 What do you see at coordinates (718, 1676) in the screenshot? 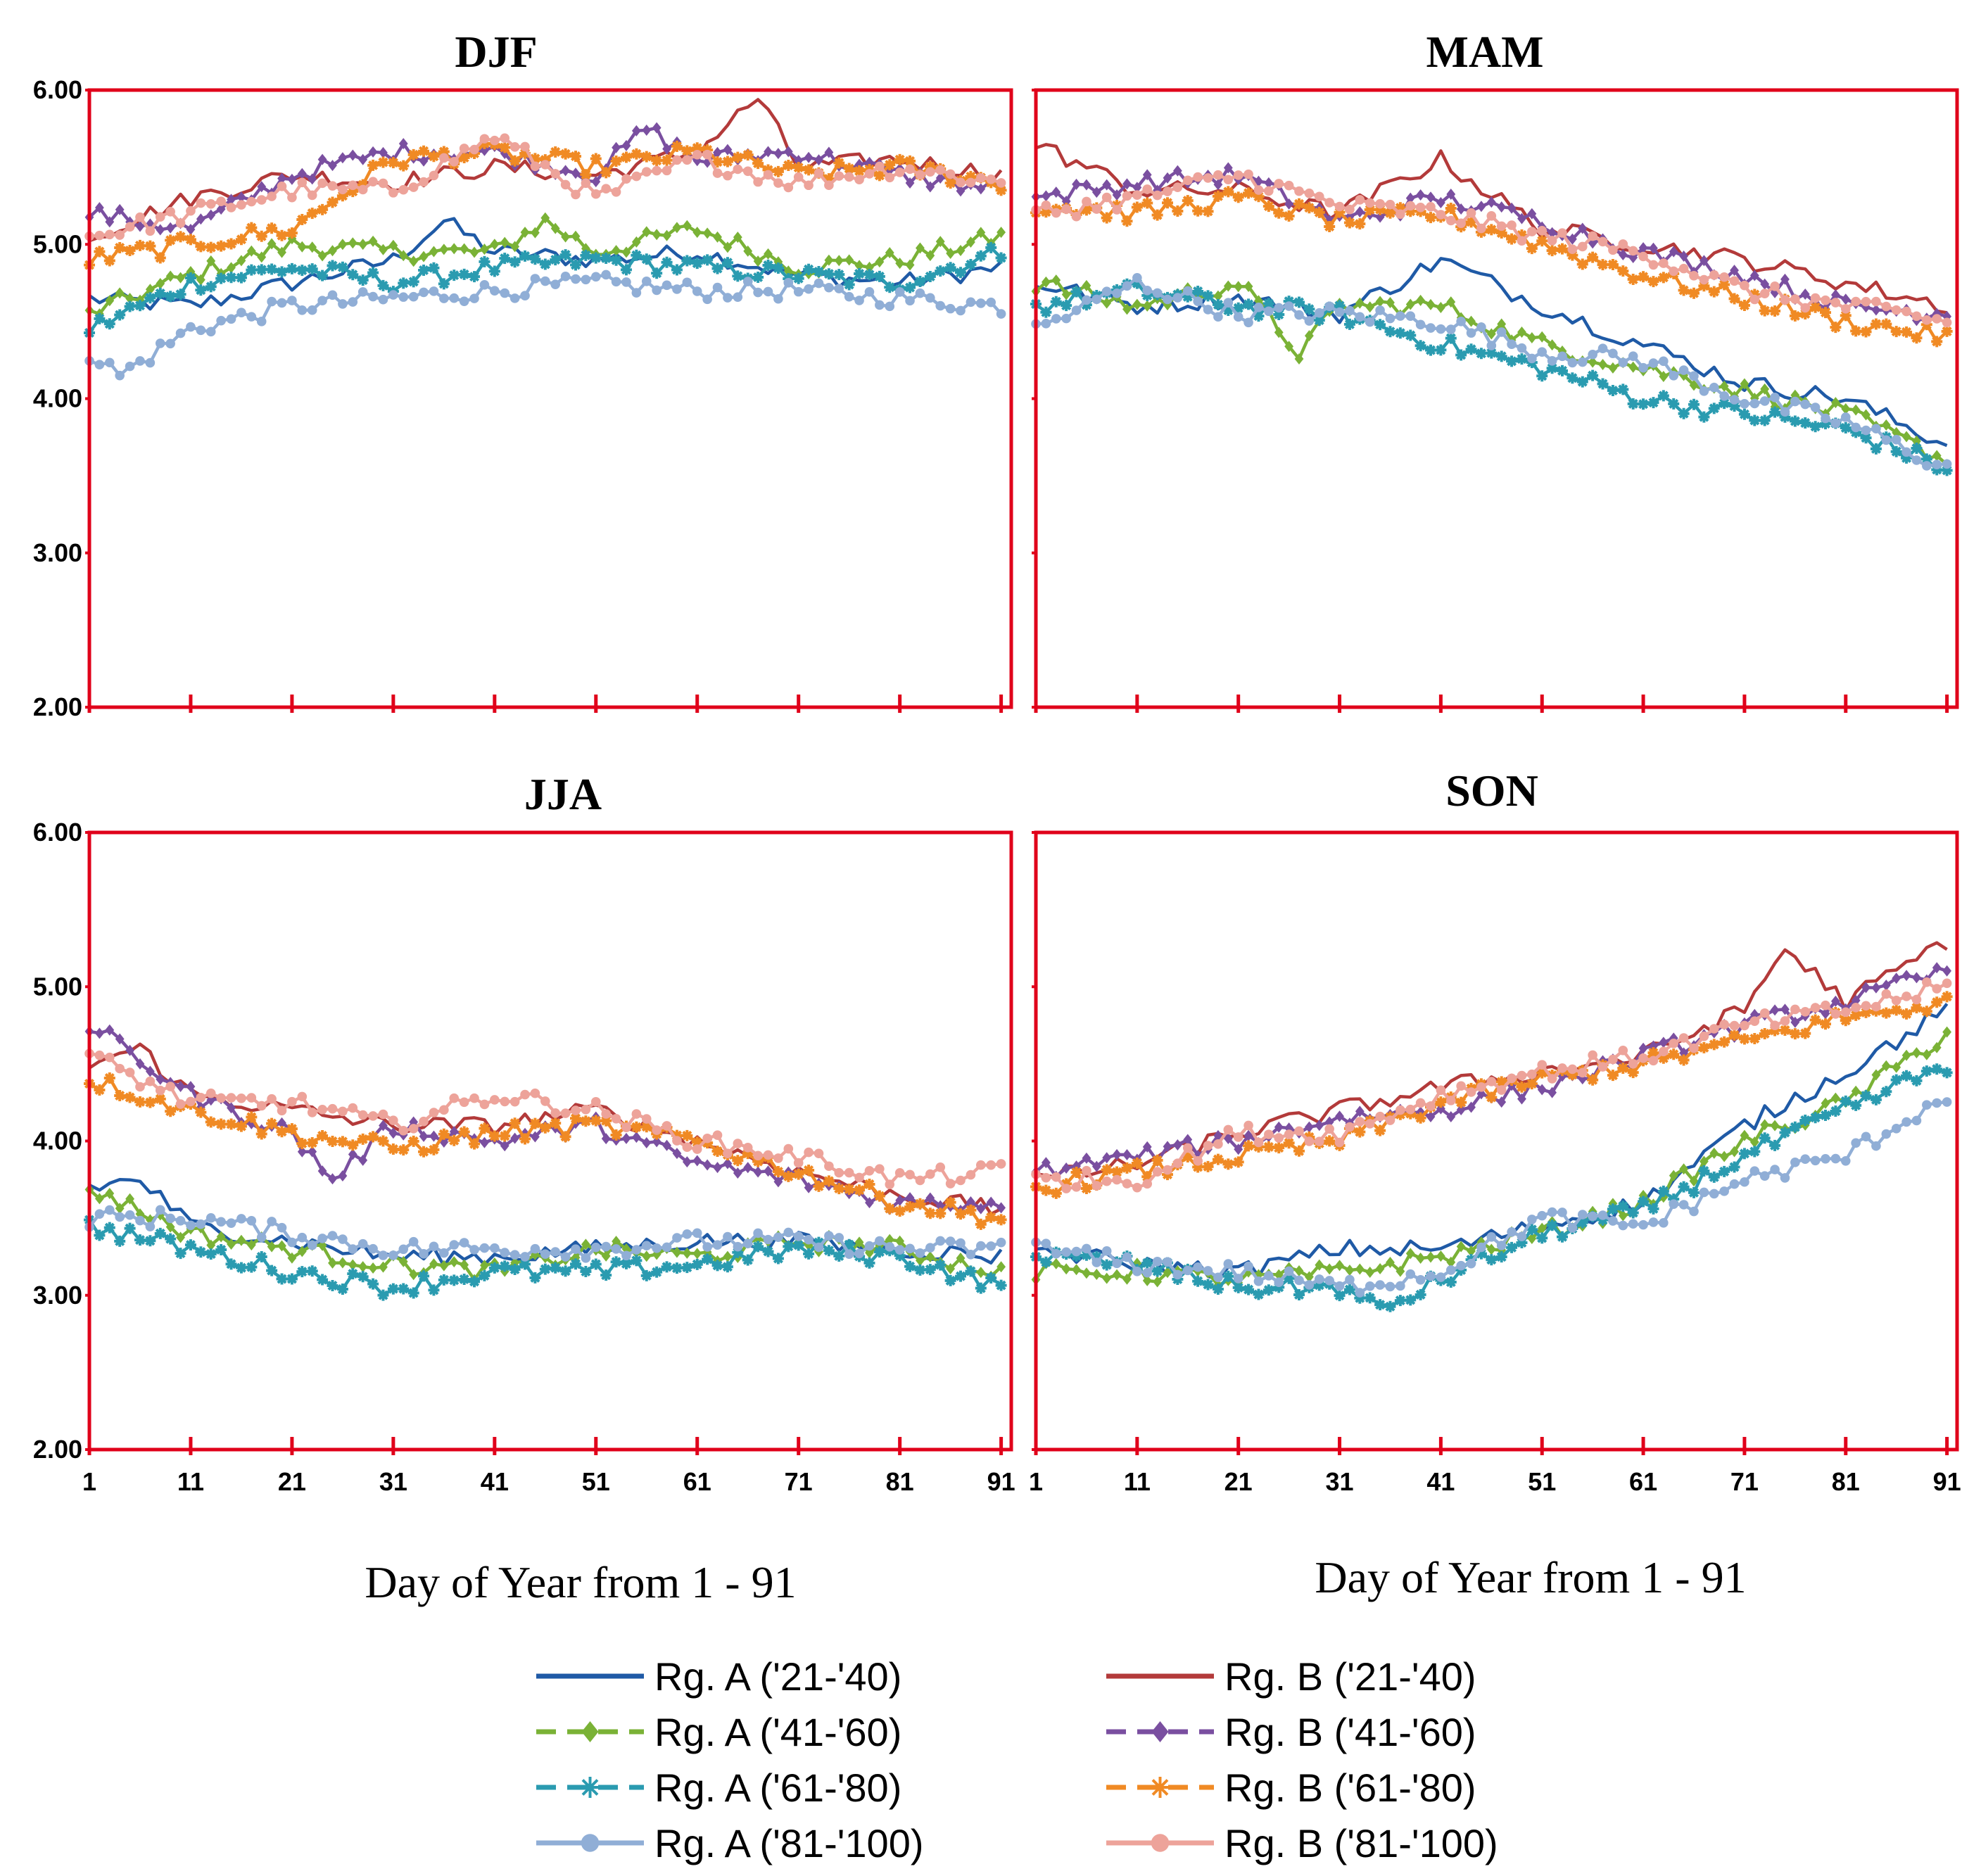
I see `legend-item: Rg. A ('21-'40)` at bounding box center [718, 1676].